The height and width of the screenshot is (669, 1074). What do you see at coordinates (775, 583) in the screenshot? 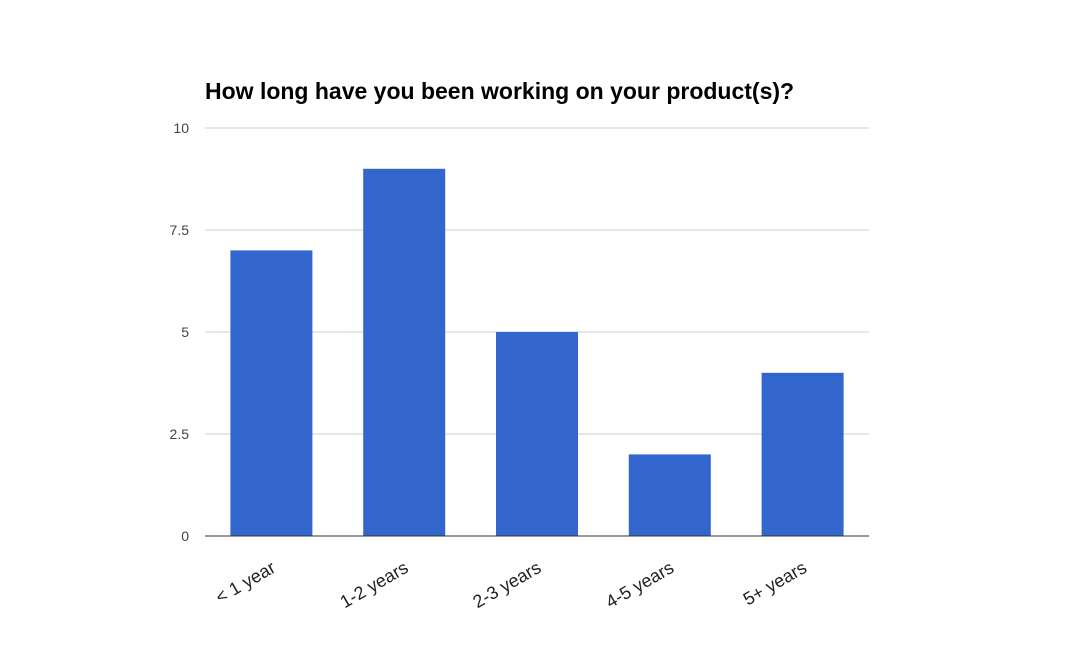
I see `x-tick-label: 5+ years` at bounding box center [775, 583].